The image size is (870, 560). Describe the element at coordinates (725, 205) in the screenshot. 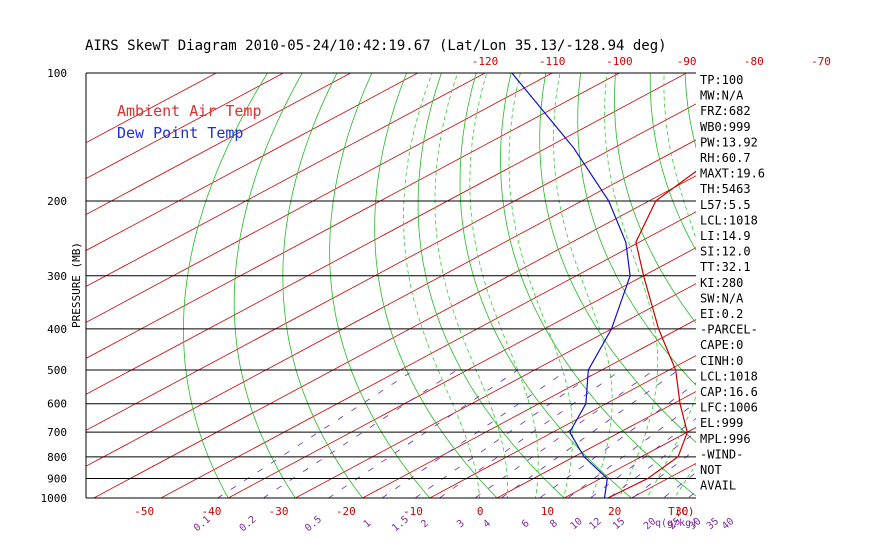

I see `index-entry: L57:5.5` at that location.